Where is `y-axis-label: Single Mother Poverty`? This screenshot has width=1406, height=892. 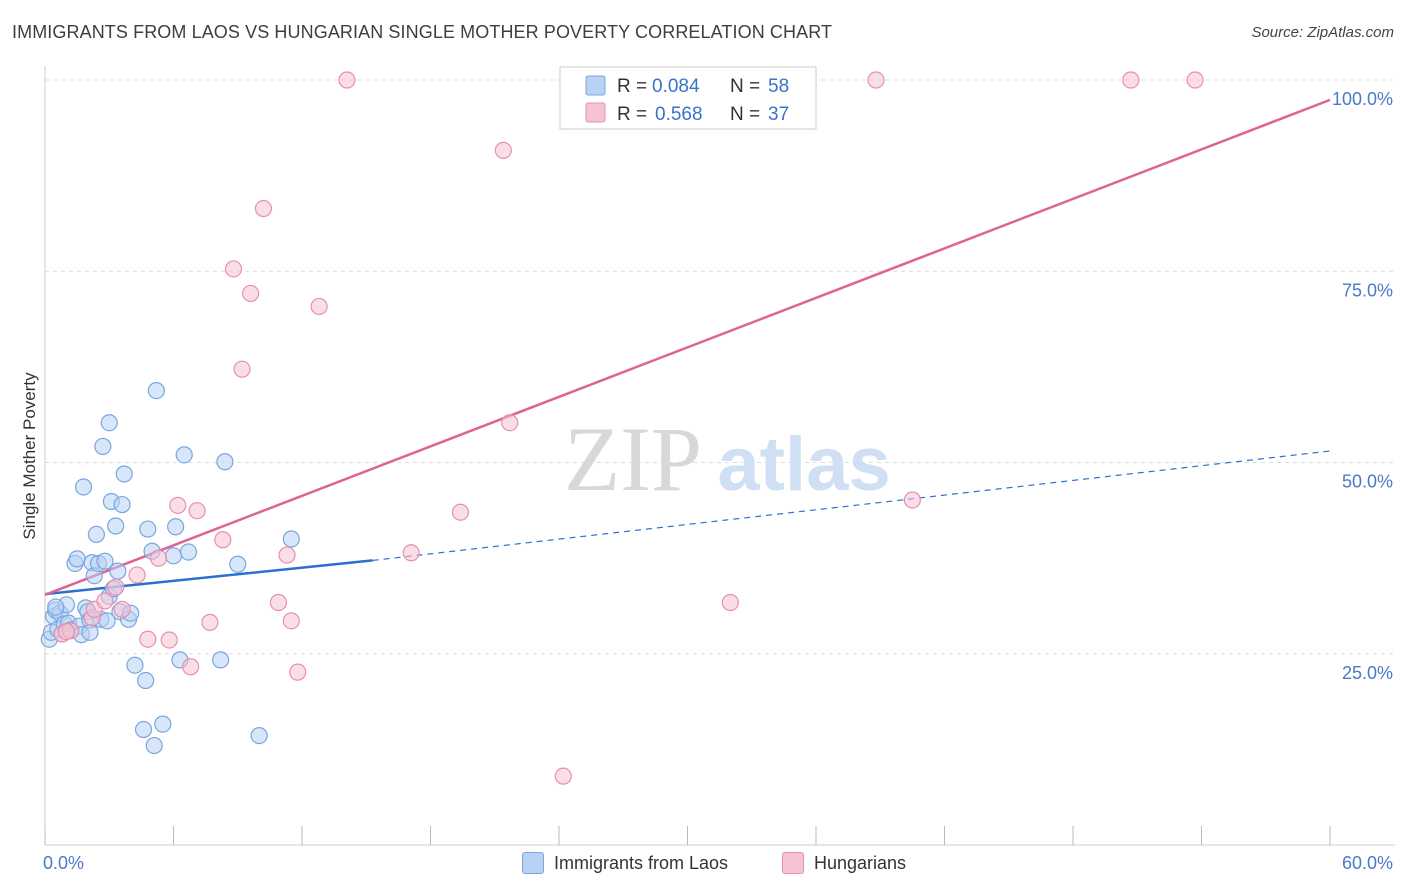 y-axis-label: Single Mother Poverty is located at coordinates (29, 456).